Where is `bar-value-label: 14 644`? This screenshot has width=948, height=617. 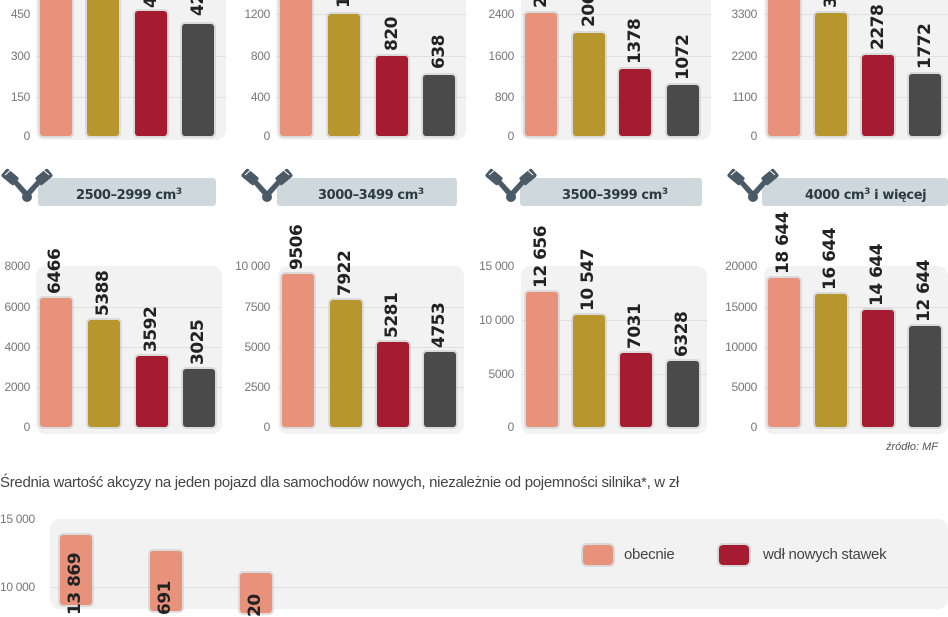
bar-value-label: 14 644 is located at coordinates (877, 274).